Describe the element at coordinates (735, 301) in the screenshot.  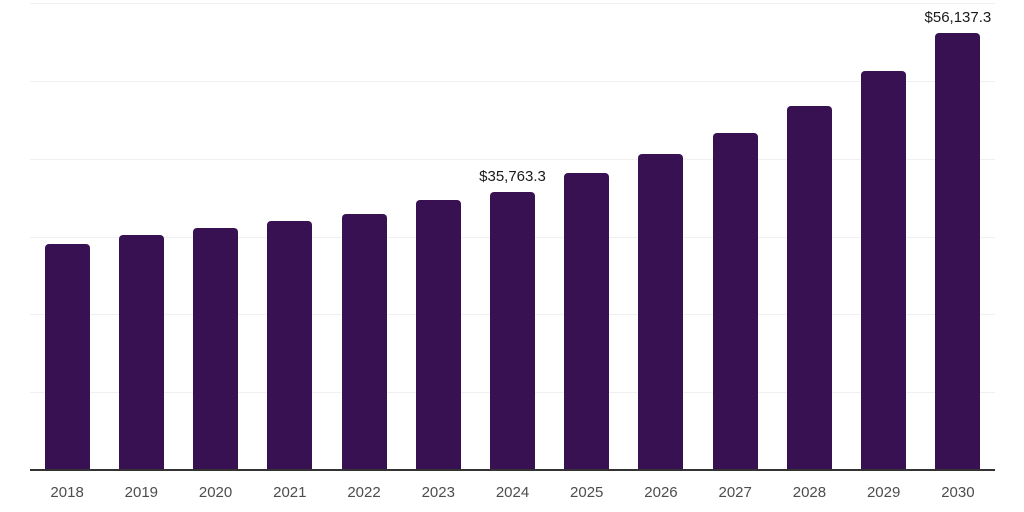
I see `bar-2027` at that location.